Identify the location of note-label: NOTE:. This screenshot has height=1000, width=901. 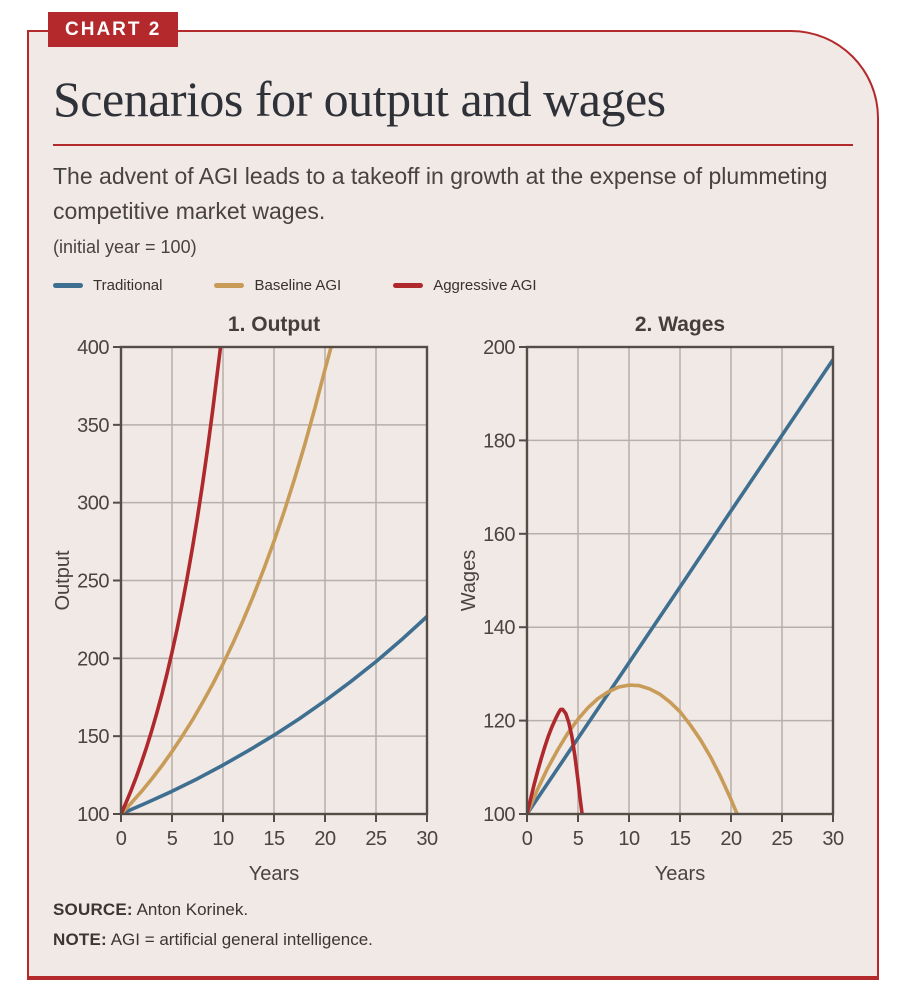
(80, 939).